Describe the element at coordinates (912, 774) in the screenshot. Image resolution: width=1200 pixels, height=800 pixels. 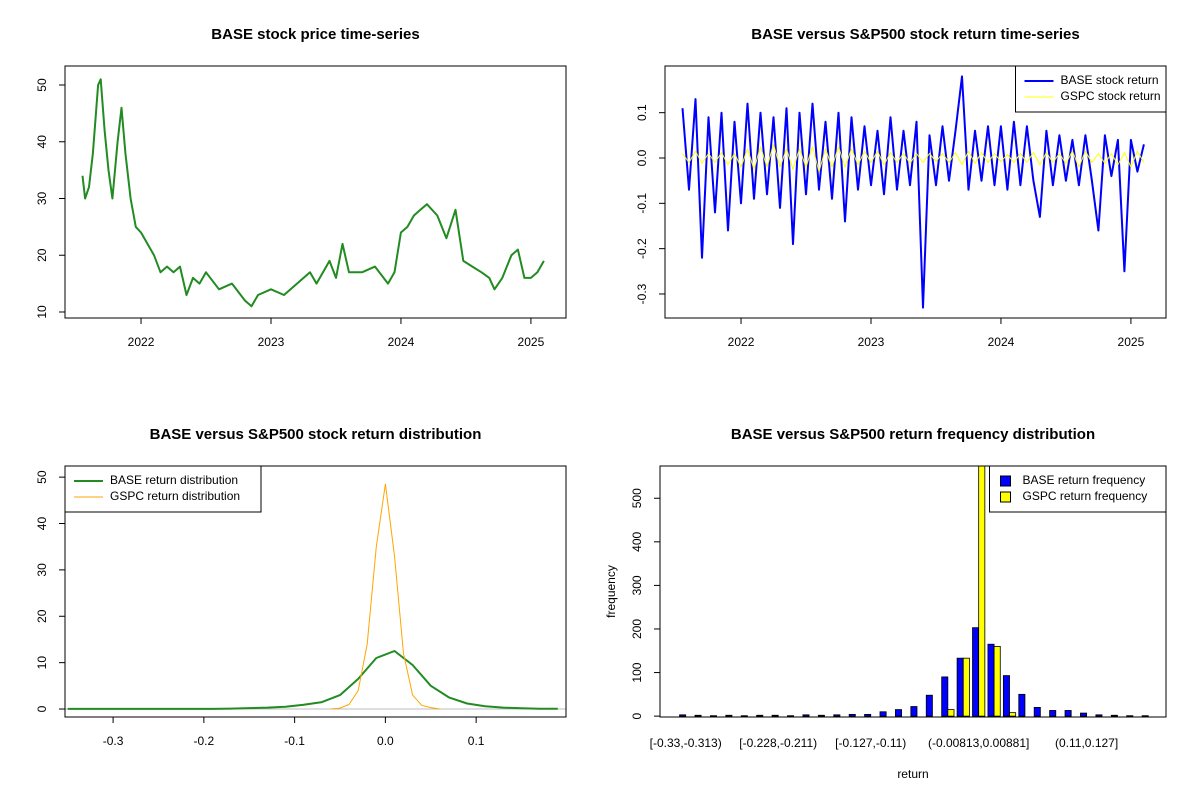
I see `x-axis-label: return` at that location.